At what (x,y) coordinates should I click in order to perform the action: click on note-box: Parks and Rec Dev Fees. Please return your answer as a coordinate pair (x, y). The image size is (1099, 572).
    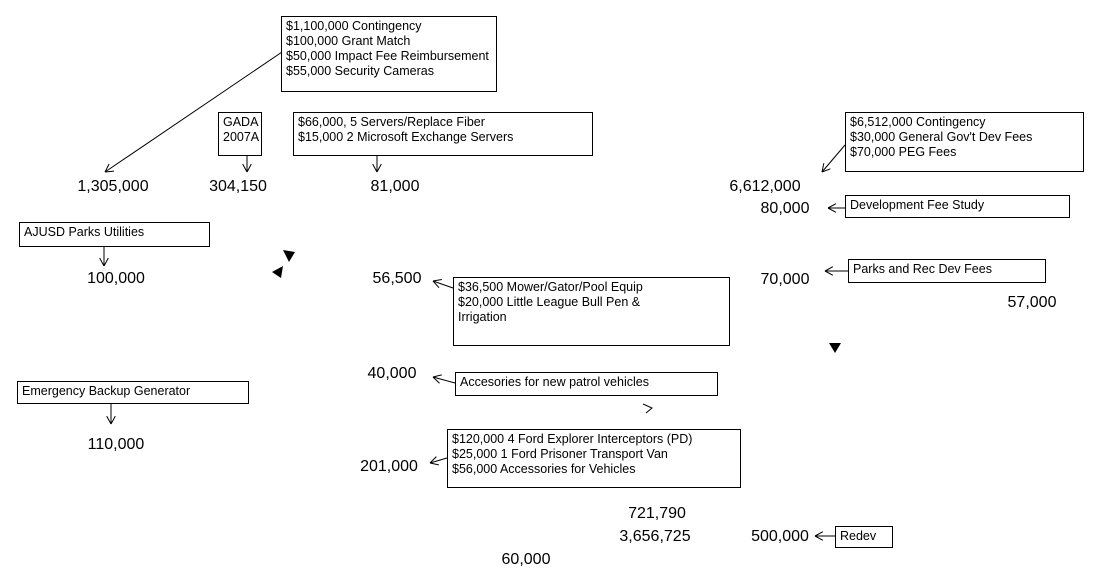
    Looking at the image, I should click on (947, 271).